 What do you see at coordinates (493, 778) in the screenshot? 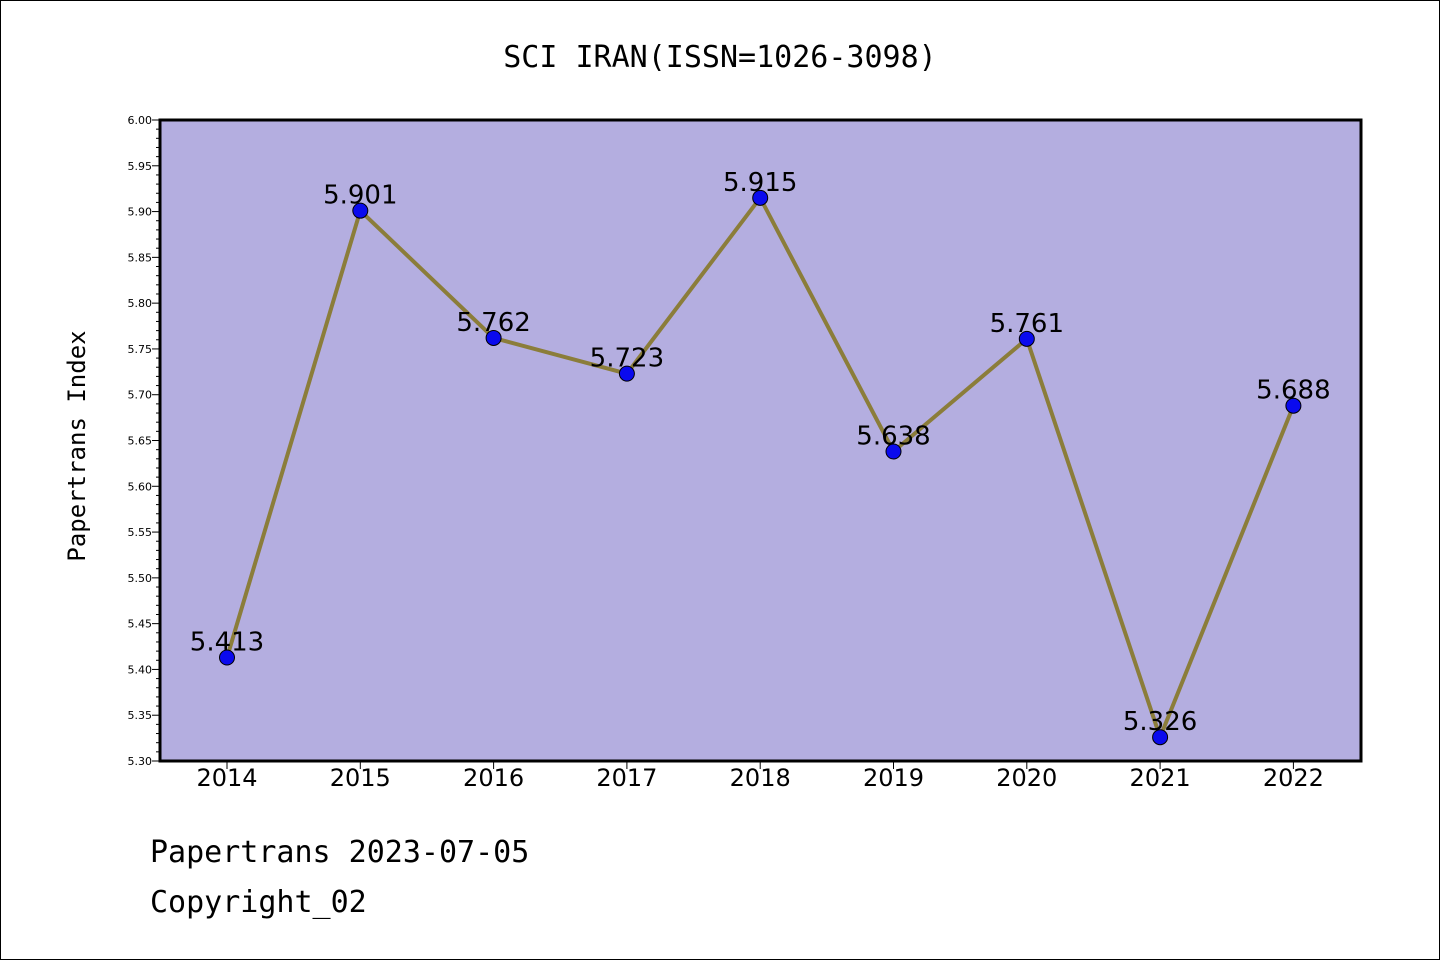
I see `x-tick-label: 2016` at bounding box center [493, 778].